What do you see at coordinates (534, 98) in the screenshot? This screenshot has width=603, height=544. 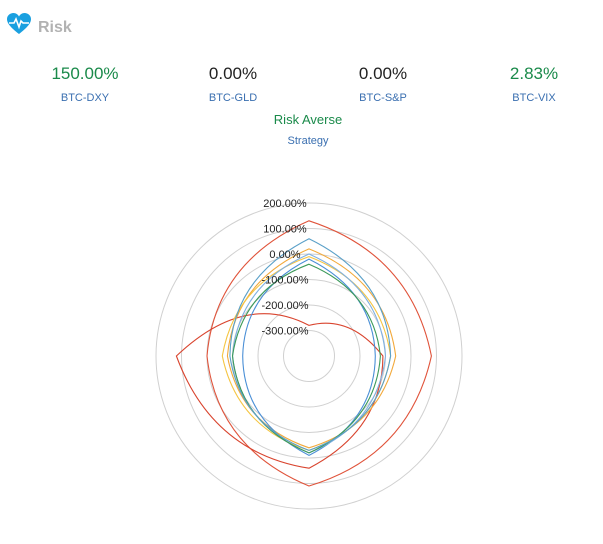 I see `metric-label: BTC-VIX` at bounding box center [534, 98].